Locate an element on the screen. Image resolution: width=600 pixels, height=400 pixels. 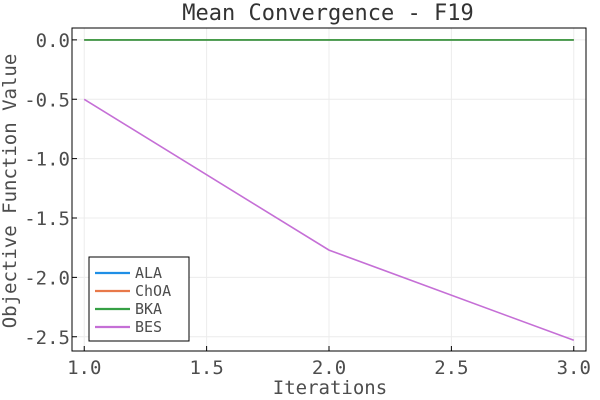
x-axis-label: Iterations is located at coordinates (330, 388).